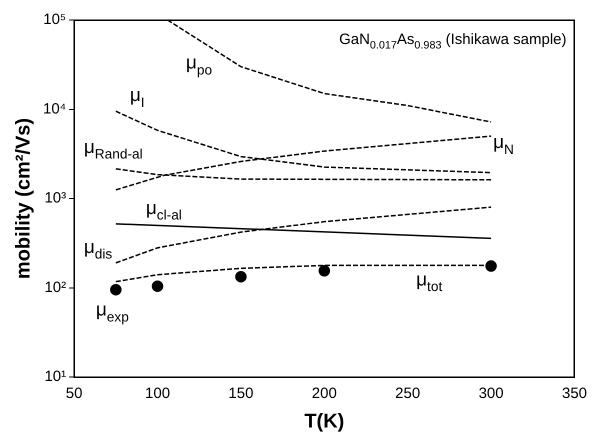 The height and width of the screenshot is (446, 598). I want to click on line-series, so click(303, 235).